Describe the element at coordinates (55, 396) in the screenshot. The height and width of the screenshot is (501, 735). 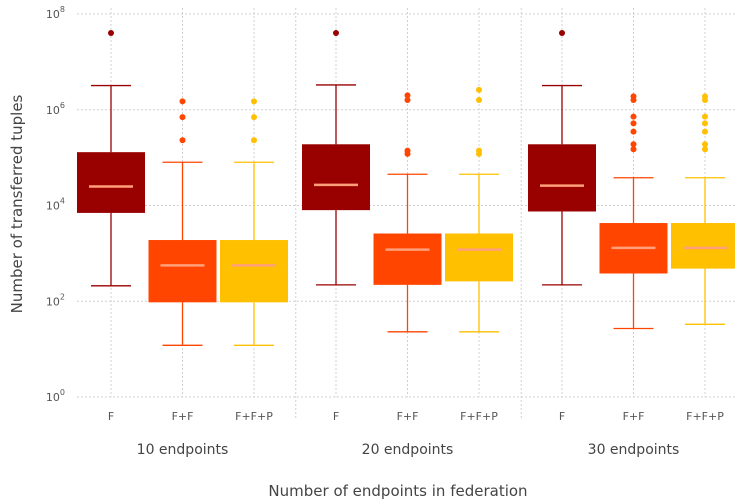
I see `y-tick-label: 10⁰` at that location.